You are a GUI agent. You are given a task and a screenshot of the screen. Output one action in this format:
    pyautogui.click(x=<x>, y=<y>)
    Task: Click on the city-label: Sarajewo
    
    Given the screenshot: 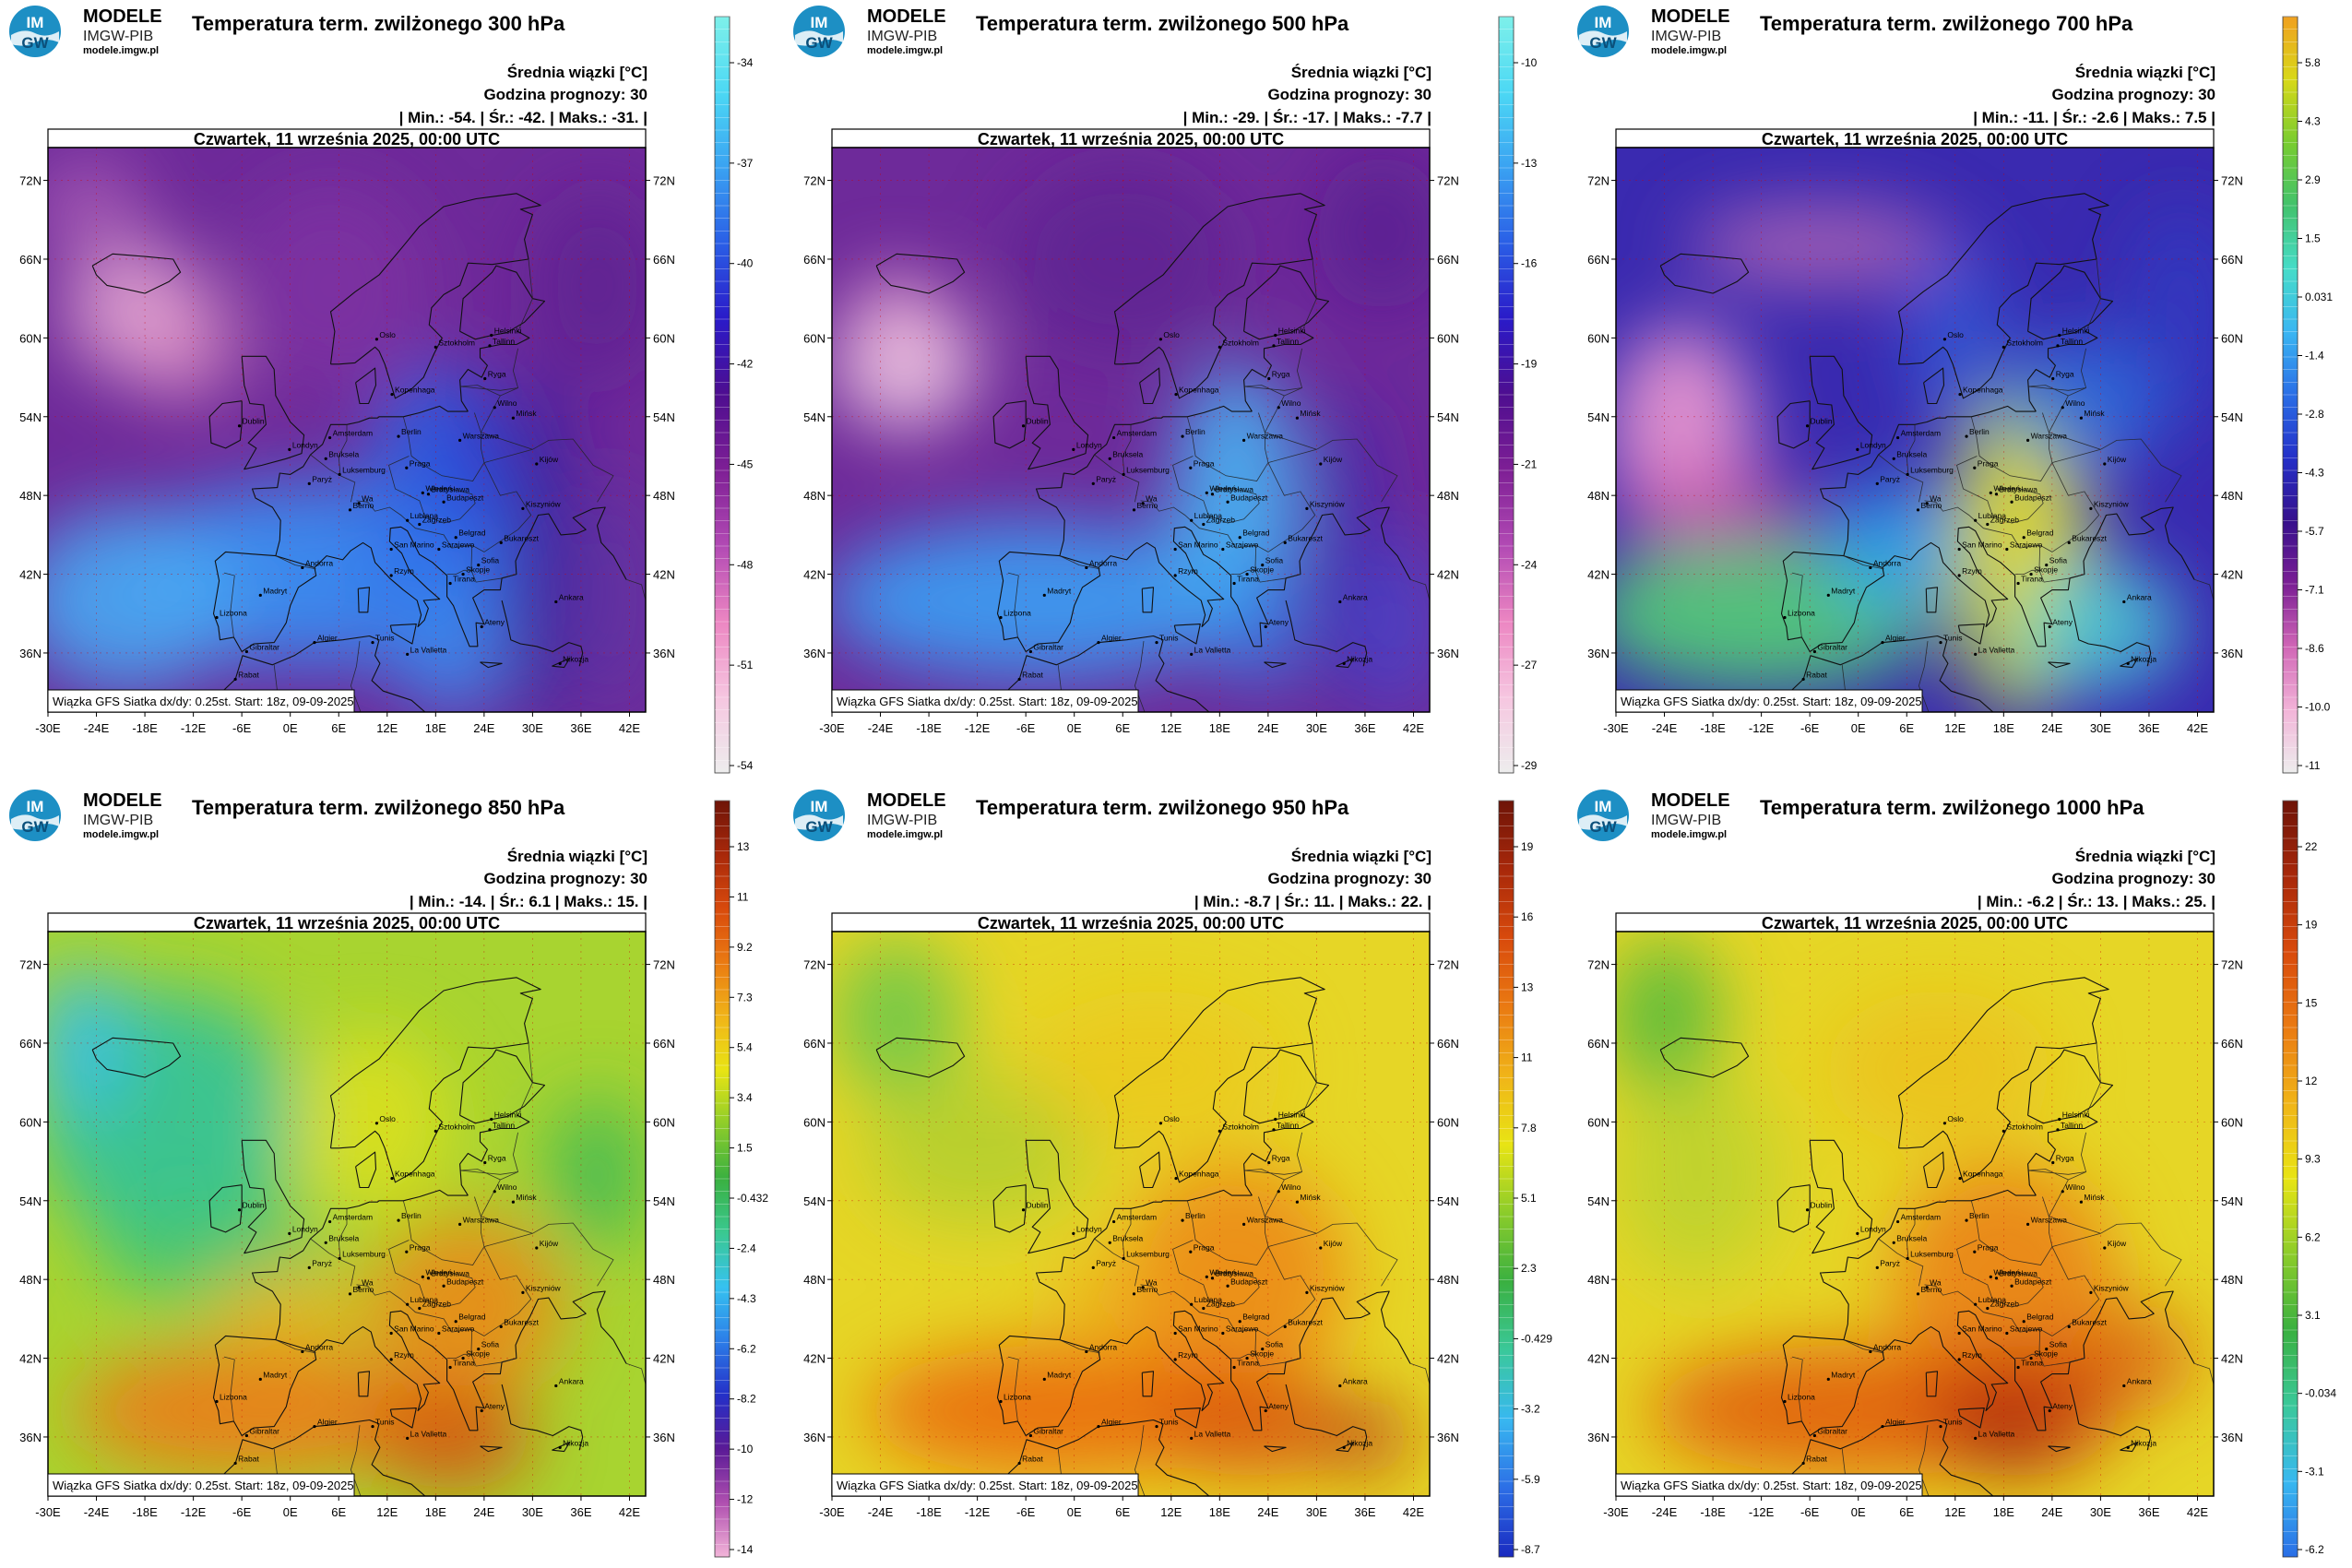 What is the action you would take?
    pyautogui.click(x=458, y=1329)
    